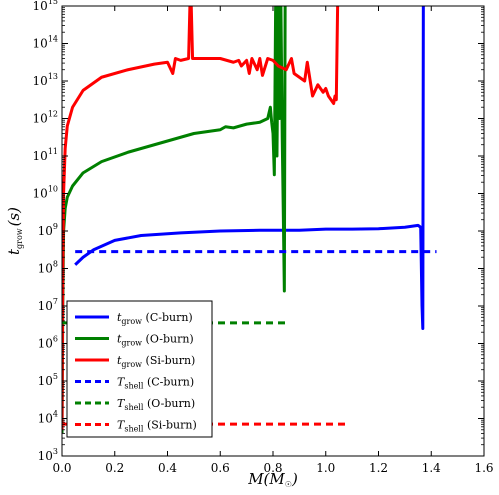 Image resolution: width=499 pixels, height=495 pixels. I want to click on x-tick-label: 1.2, so click(378, 468).